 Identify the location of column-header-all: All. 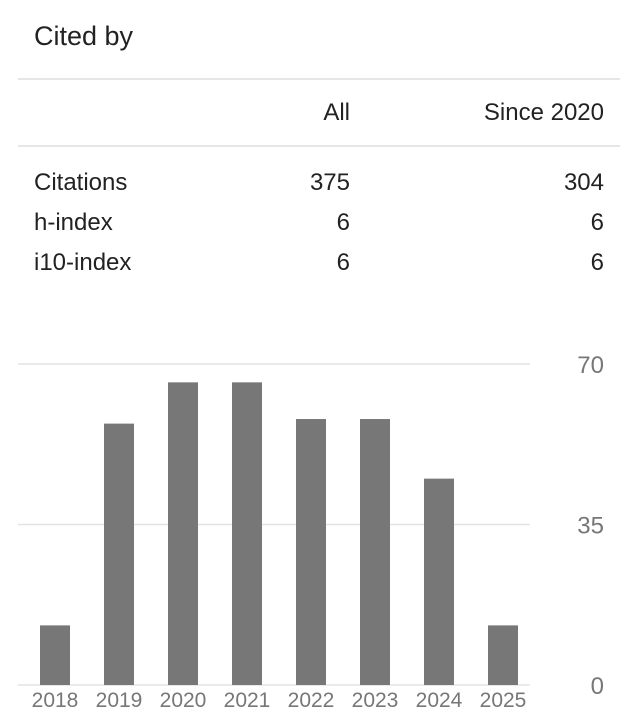
(336, 112).